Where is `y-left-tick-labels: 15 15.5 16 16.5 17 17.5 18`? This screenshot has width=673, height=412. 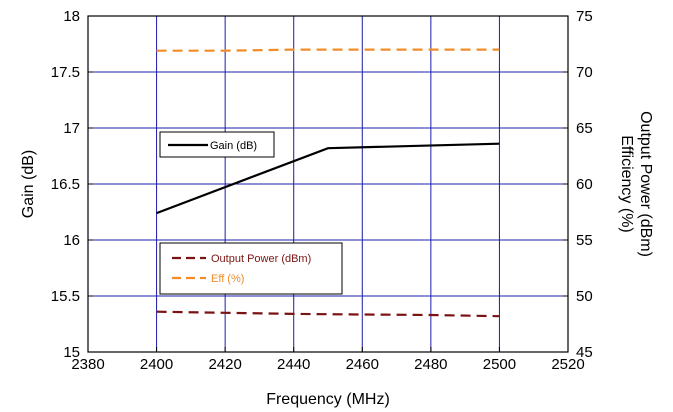 y-left-tick-labels: 15 15.5 16 16.5 17 17.5 18 is located at coordinates (65, 184).